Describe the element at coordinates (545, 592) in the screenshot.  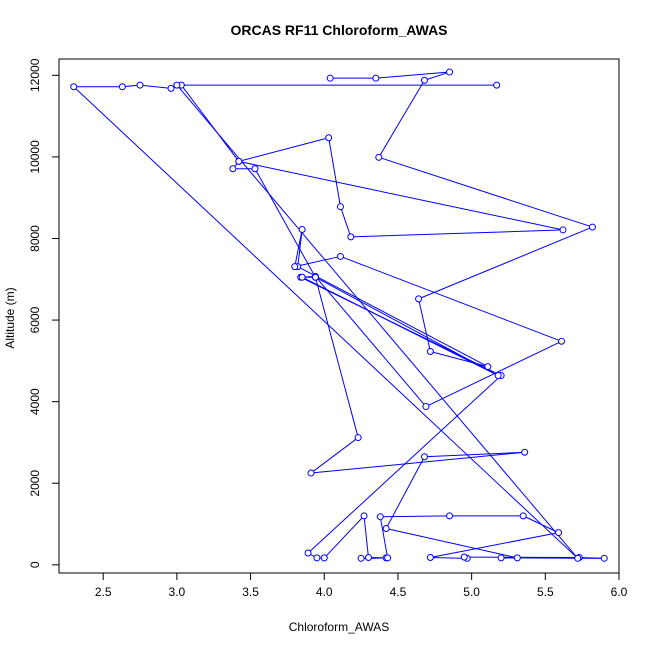
I see `x-tick-label: 5.5` at that location.